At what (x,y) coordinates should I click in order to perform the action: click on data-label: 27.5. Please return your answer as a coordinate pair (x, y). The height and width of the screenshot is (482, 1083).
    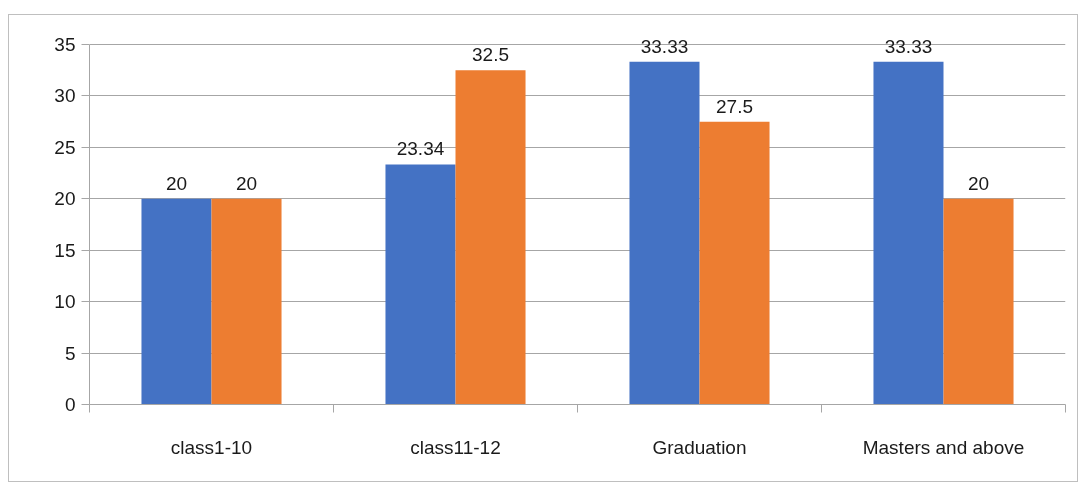
    Looking at the image, I should click on (735, 106).